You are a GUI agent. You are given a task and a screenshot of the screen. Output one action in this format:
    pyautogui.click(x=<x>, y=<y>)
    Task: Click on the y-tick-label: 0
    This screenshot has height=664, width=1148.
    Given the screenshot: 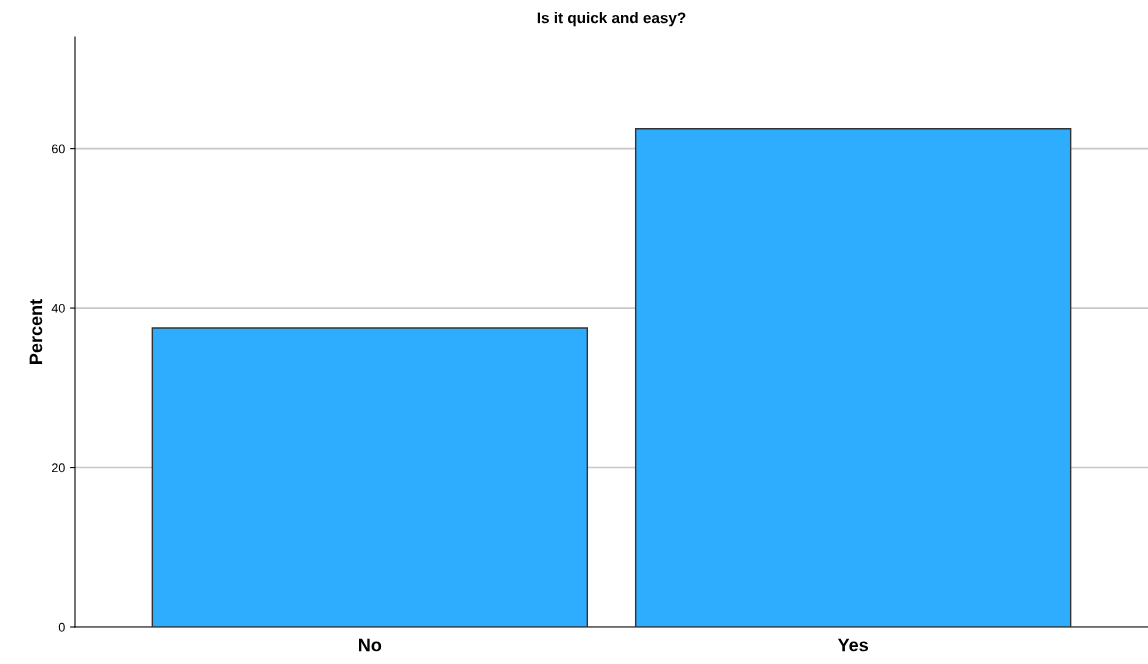 What is the action you would take?
    pyautogui.click(x=61, y=627)
    